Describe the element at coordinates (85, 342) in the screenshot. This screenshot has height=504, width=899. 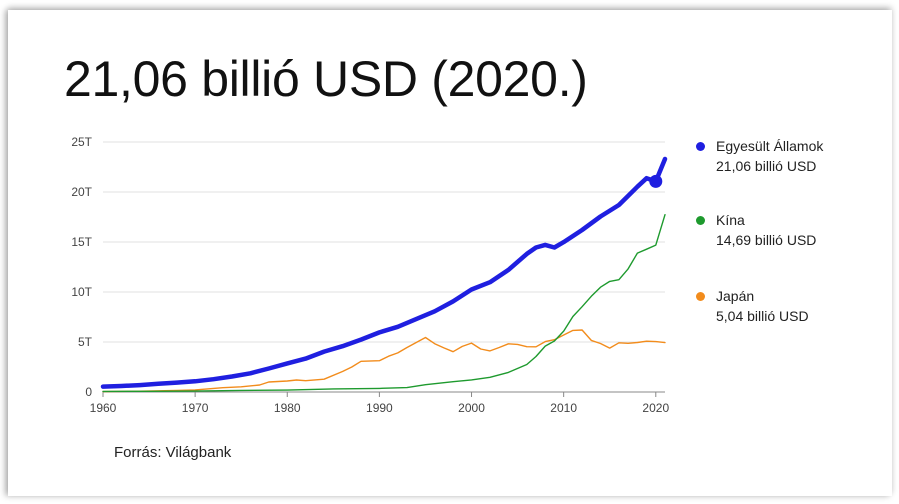
I see `y-tick-label: 5T` at that location.